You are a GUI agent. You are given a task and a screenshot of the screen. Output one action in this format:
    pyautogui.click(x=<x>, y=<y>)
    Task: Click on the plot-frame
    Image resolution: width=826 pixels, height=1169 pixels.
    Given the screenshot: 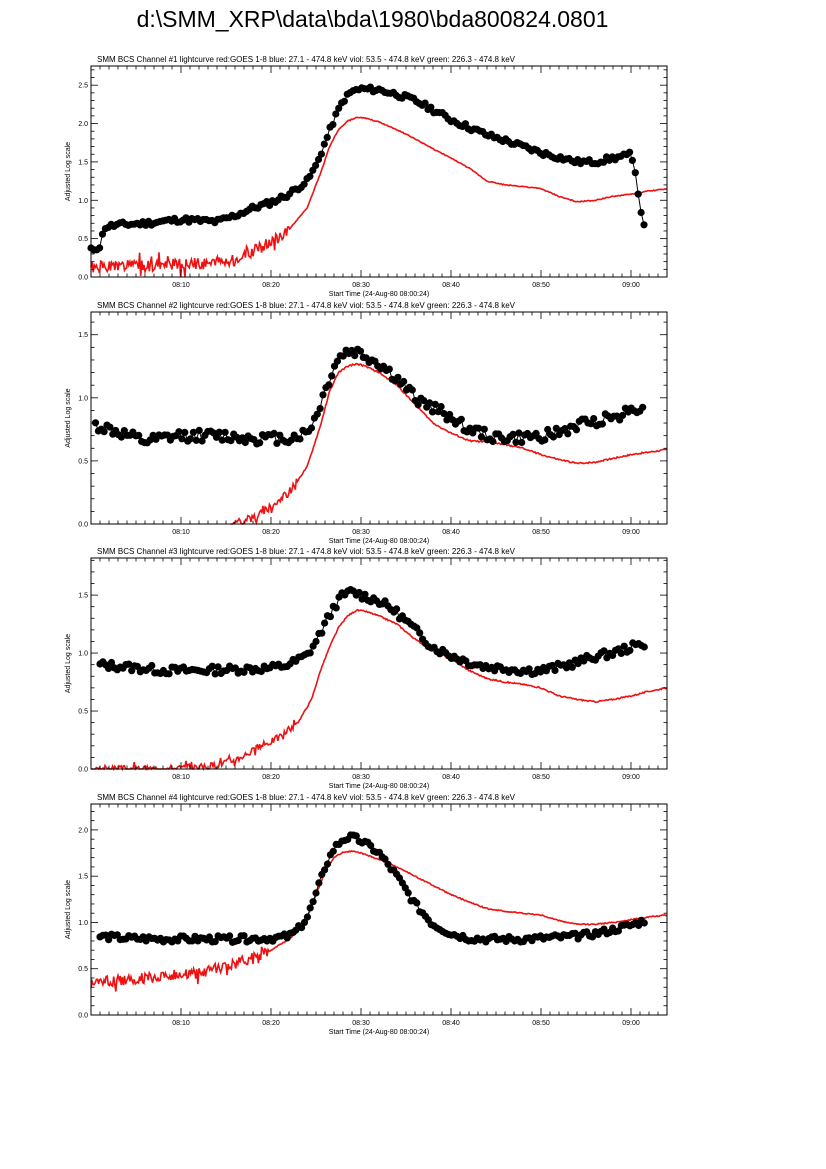 What is the action you would take?
    pyautogui.click(x=379, y=171)
    